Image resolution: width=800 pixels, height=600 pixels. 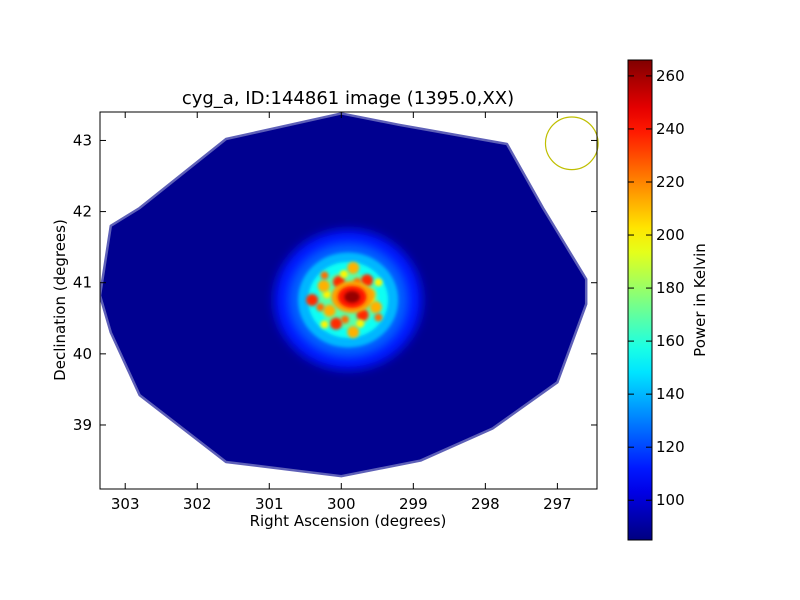 What do you see at coordinates (670, 500) in the screenshot?
I see `colorbar-tick-label: 100` at bounding box center [670, 500].